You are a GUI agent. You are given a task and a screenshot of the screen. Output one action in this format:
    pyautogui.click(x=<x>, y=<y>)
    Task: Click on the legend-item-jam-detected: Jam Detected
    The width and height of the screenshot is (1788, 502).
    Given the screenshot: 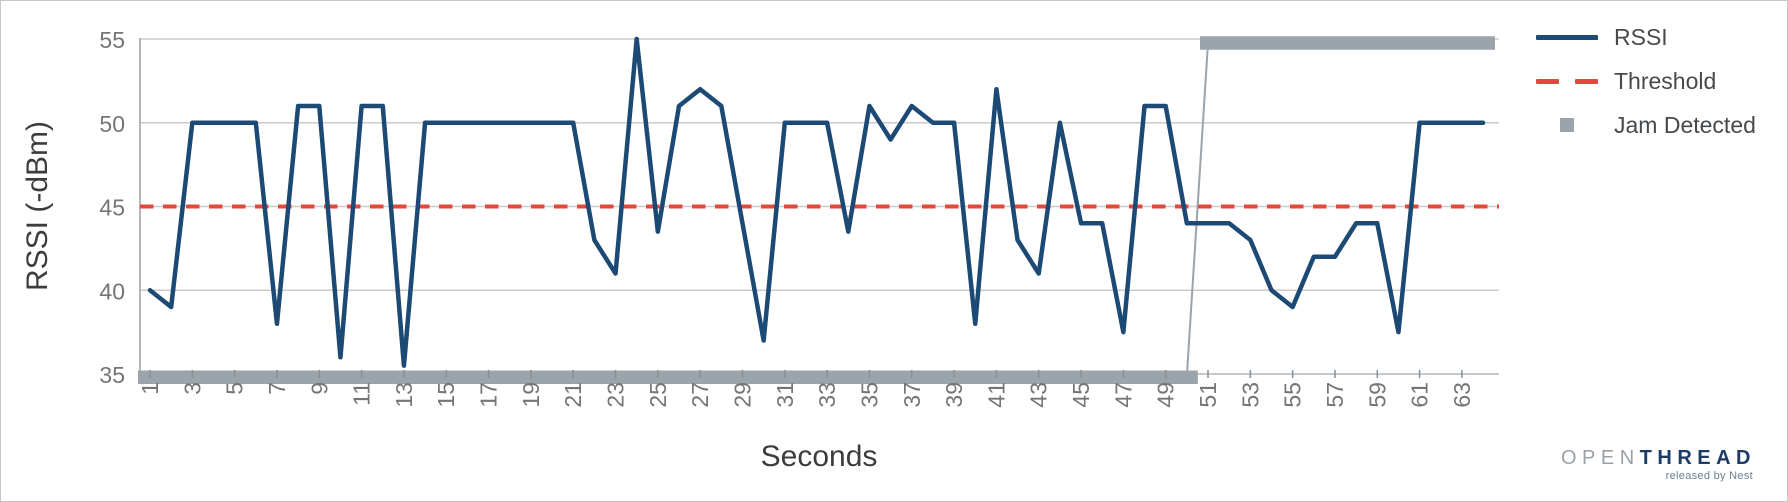 What is the action you would take?
    pyautogui.click(x=1646, y=125)
    